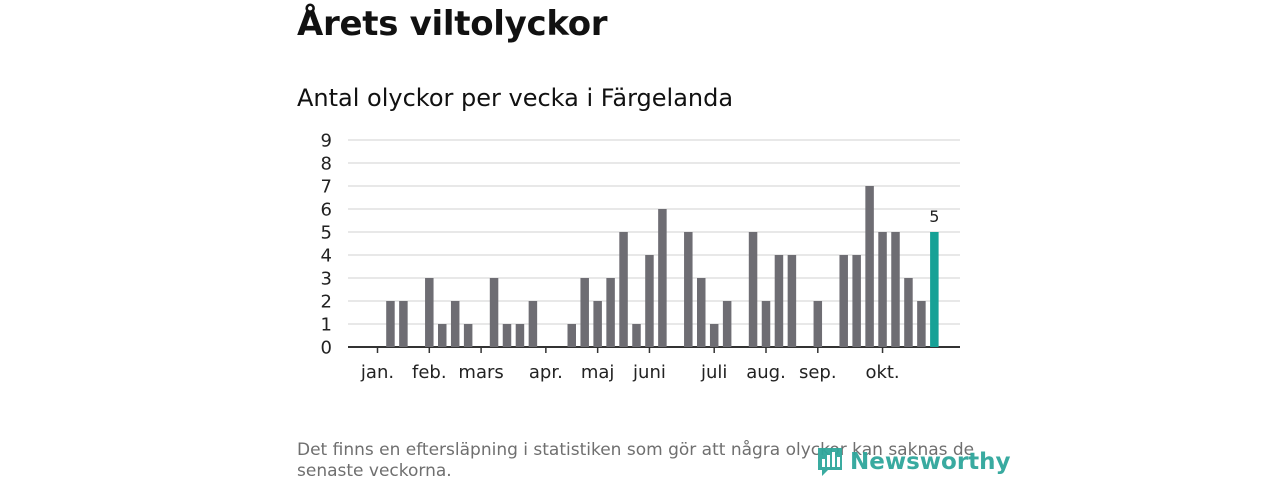 Image resolution: width=1280 pixels, height=482 pixels. What do you see at coordinates (630, 365) in the screenshot?
I see `x-axis-ticks: jan. feb. mars apr. maj juni juli aug. sep. okt.` at bounding box center [630, 365].